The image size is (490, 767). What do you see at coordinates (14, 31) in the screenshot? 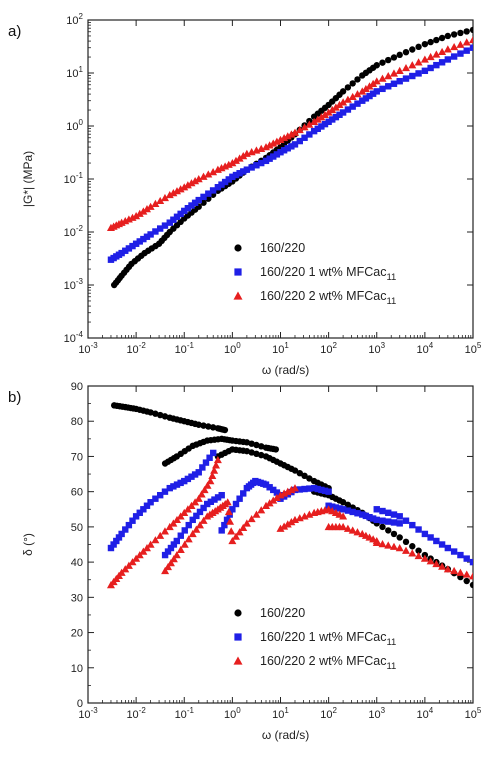
I see `panel-label: a)` at bounding box center [14, 31].